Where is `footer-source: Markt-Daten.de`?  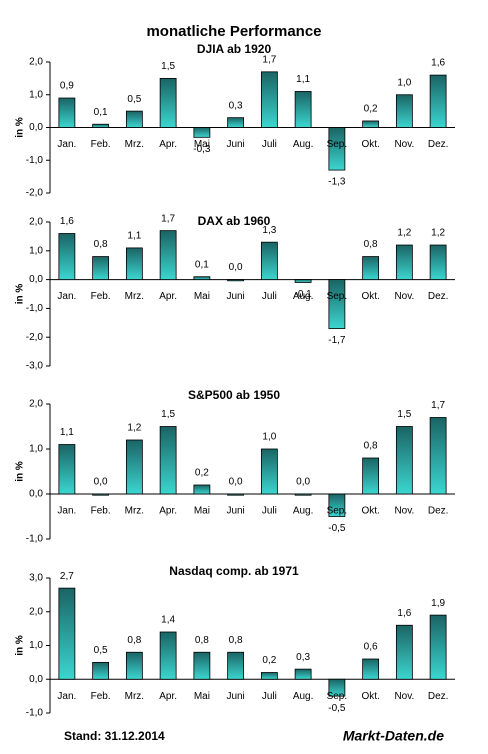 footer-source: Markt-Daten.de is located at coordinates (393, 736).